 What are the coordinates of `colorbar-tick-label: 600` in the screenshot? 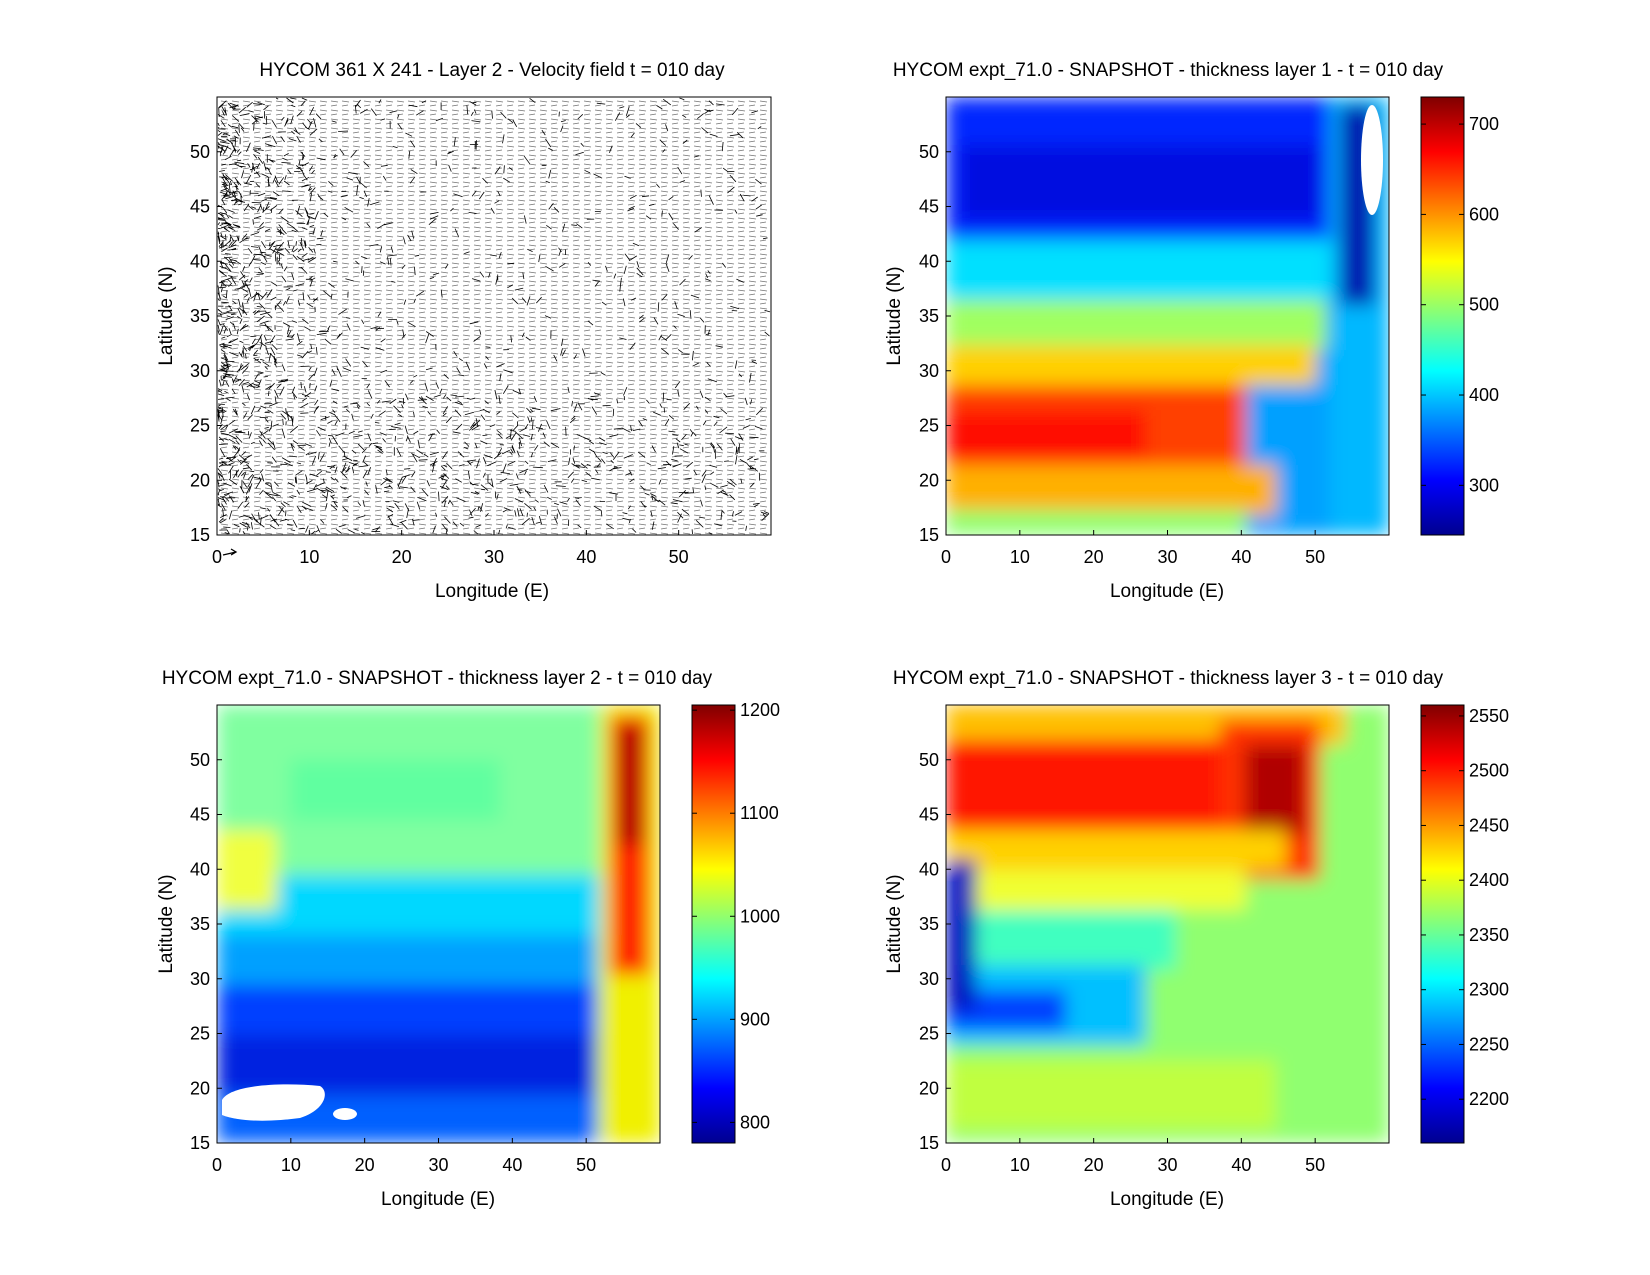 It's located at (1484, 214).